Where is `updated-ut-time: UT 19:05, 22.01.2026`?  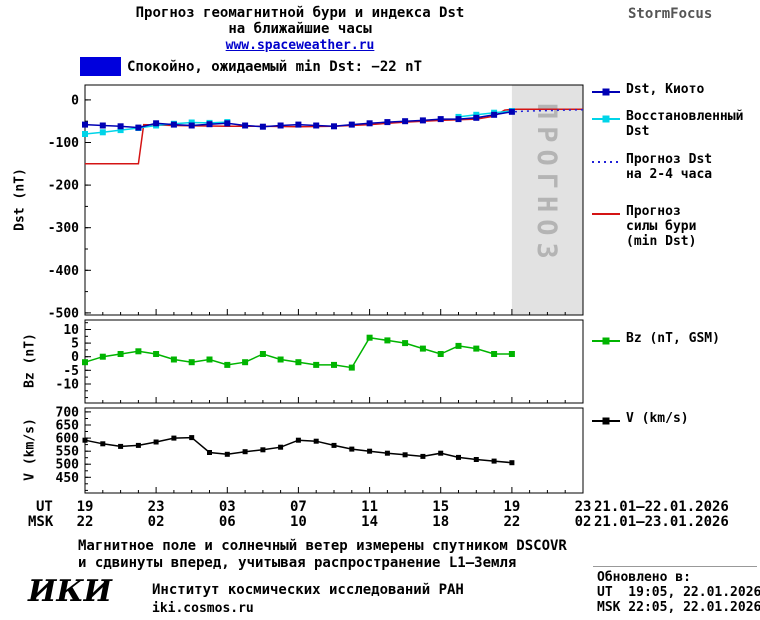
updated-ut-time: UT 19:05, 22.01.2026 is located at coordinates (678, 592).